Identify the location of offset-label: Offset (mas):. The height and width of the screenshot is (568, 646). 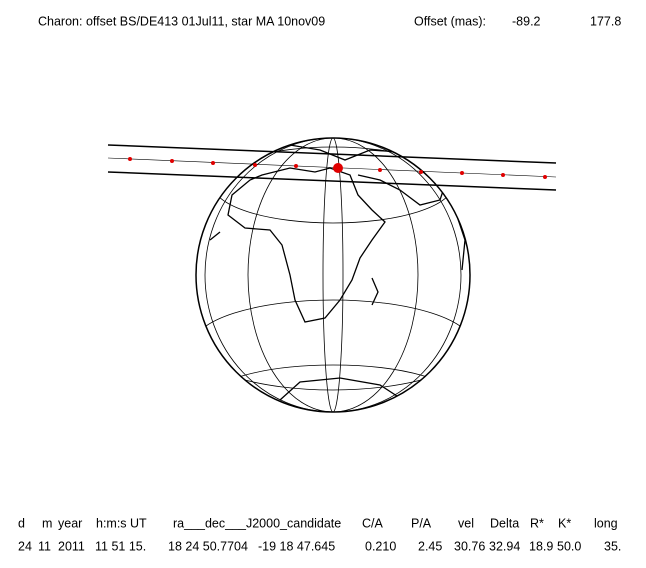
(450, 21).